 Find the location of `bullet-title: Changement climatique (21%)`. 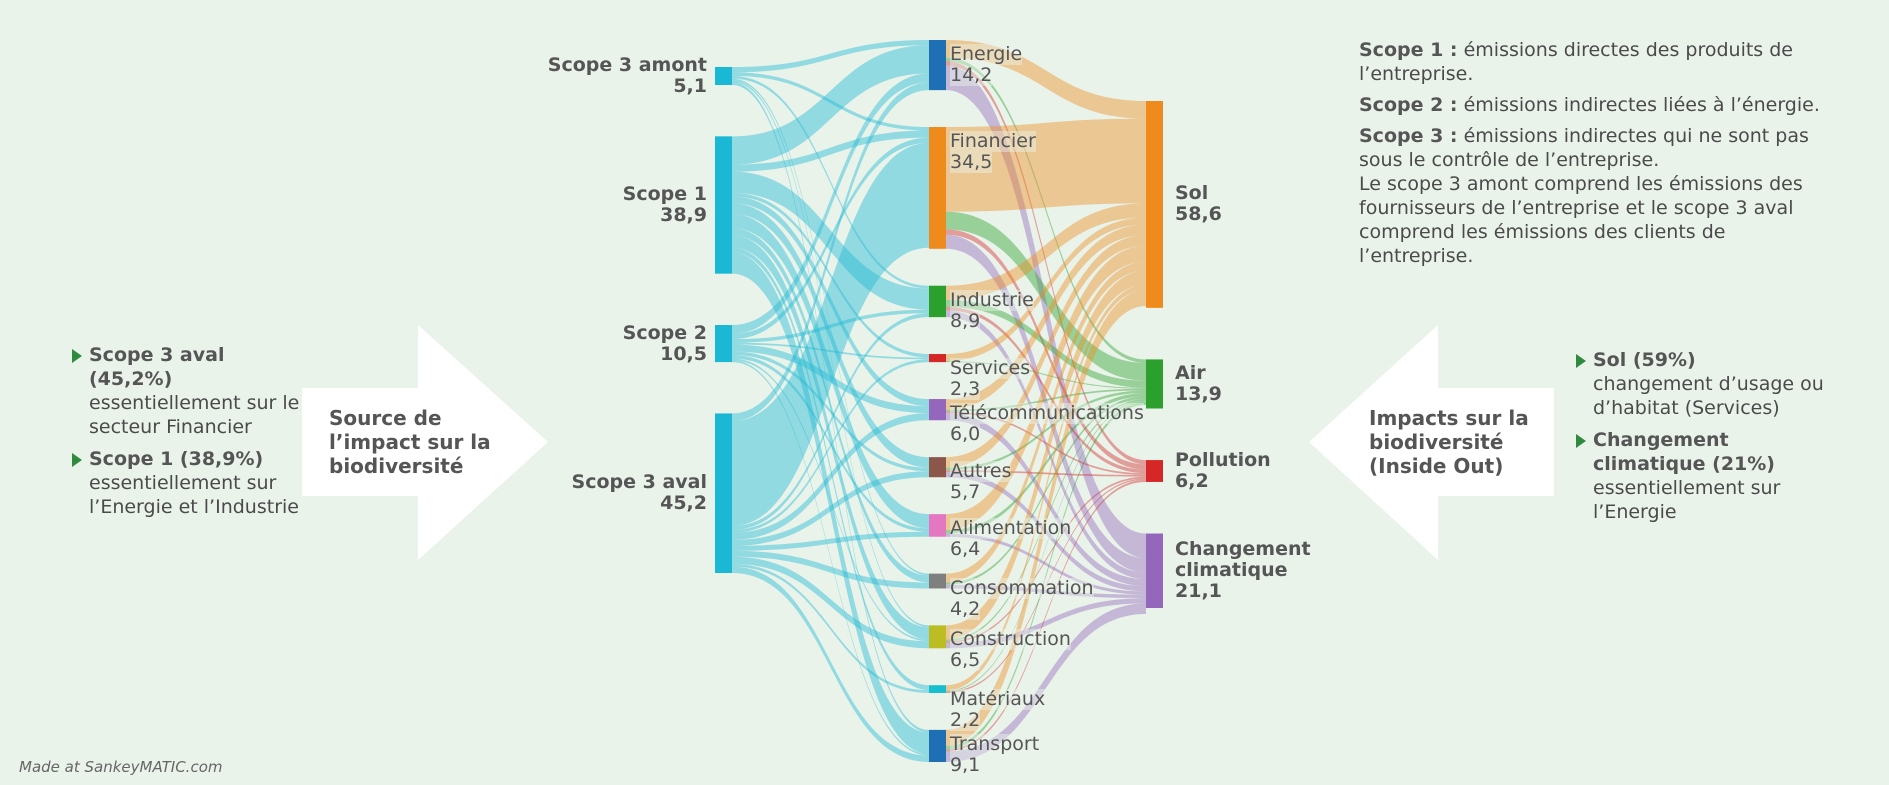

bullet-title: Changement climatique (21%) is located at coordinates (1684, 452).